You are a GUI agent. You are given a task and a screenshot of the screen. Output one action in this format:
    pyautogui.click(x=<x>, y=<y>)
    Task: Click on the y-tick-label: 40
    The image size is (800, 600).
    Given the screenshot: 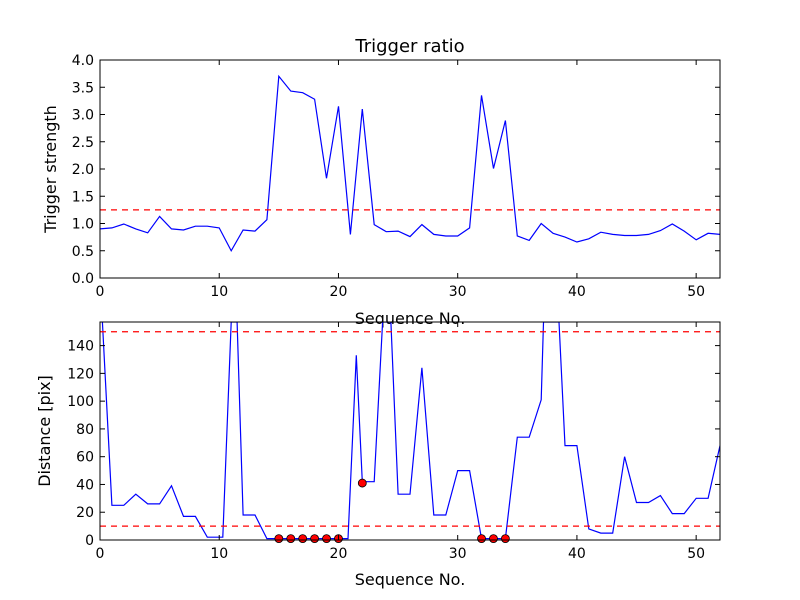 What is the action you would take?
    pyautogui.click(x=85, y=485)
    